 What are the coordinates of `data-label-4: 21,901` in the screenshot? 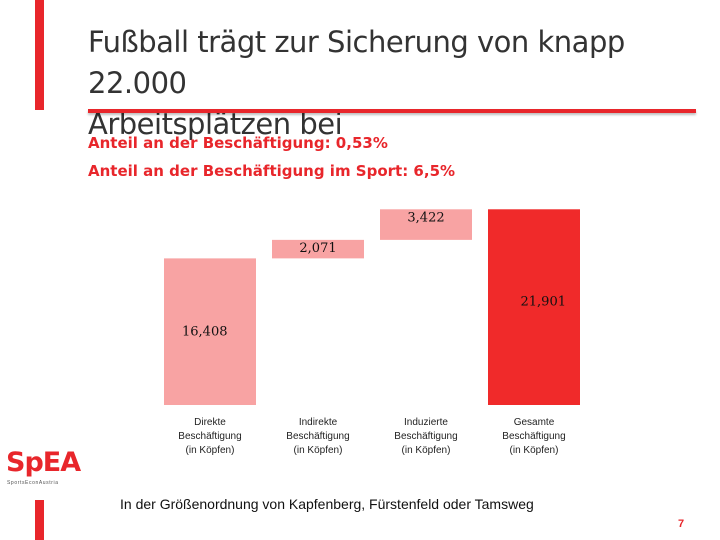 It's located at (544, 301).